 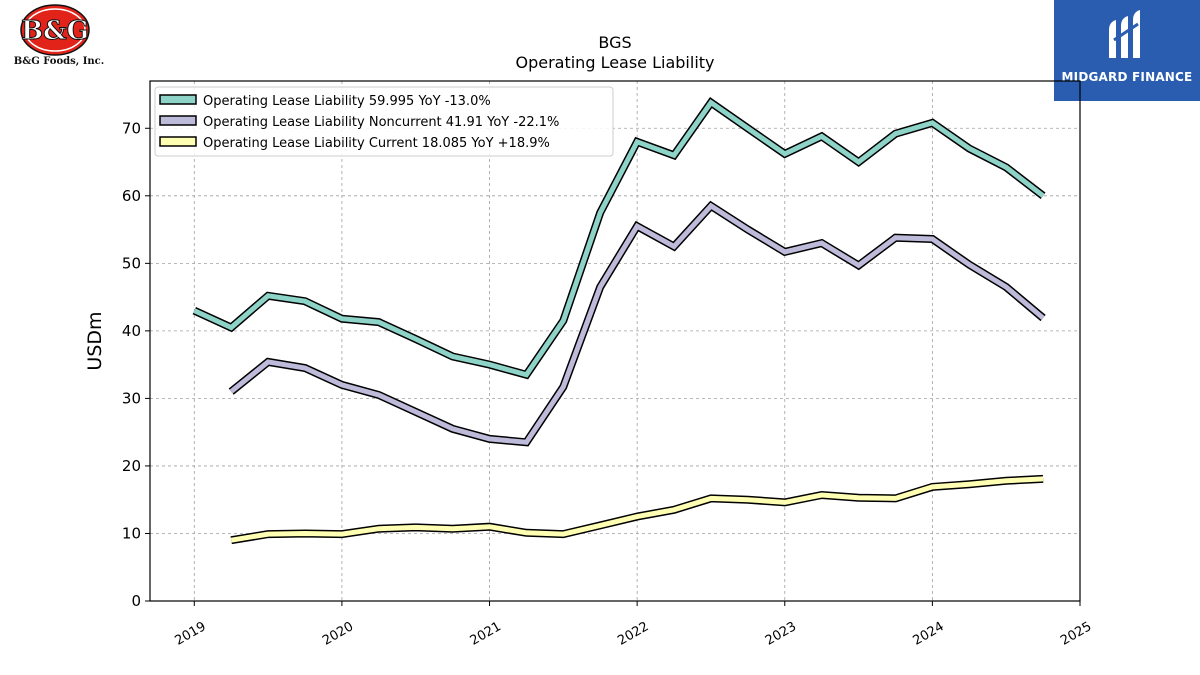 I want to click on chart-subtitle: Operating Lease Liability, so click(x=614, y=62).